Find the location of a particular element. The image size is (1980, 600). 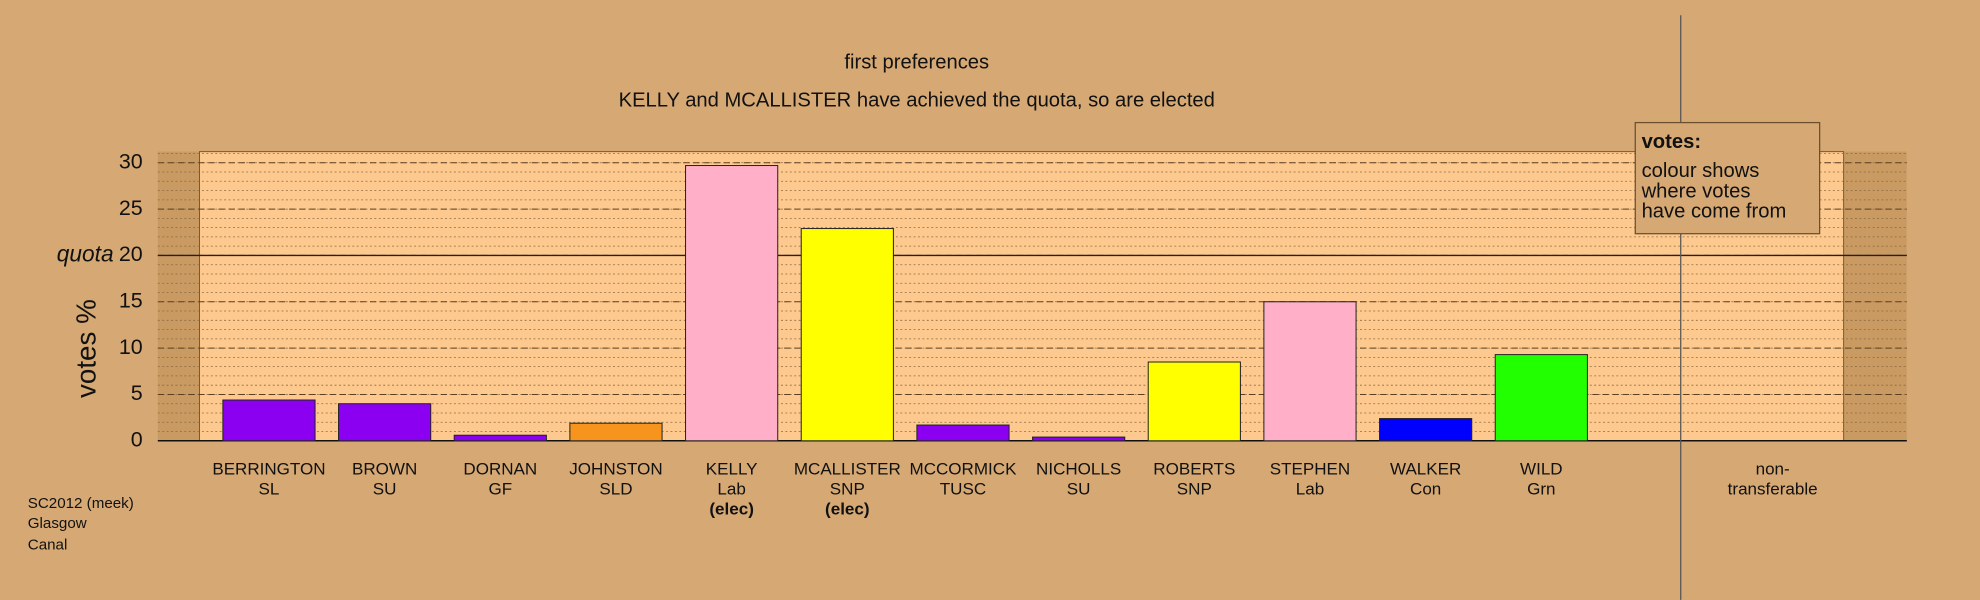

x-tick-label: NICHOLLS is located at coordinates (1078, 468).